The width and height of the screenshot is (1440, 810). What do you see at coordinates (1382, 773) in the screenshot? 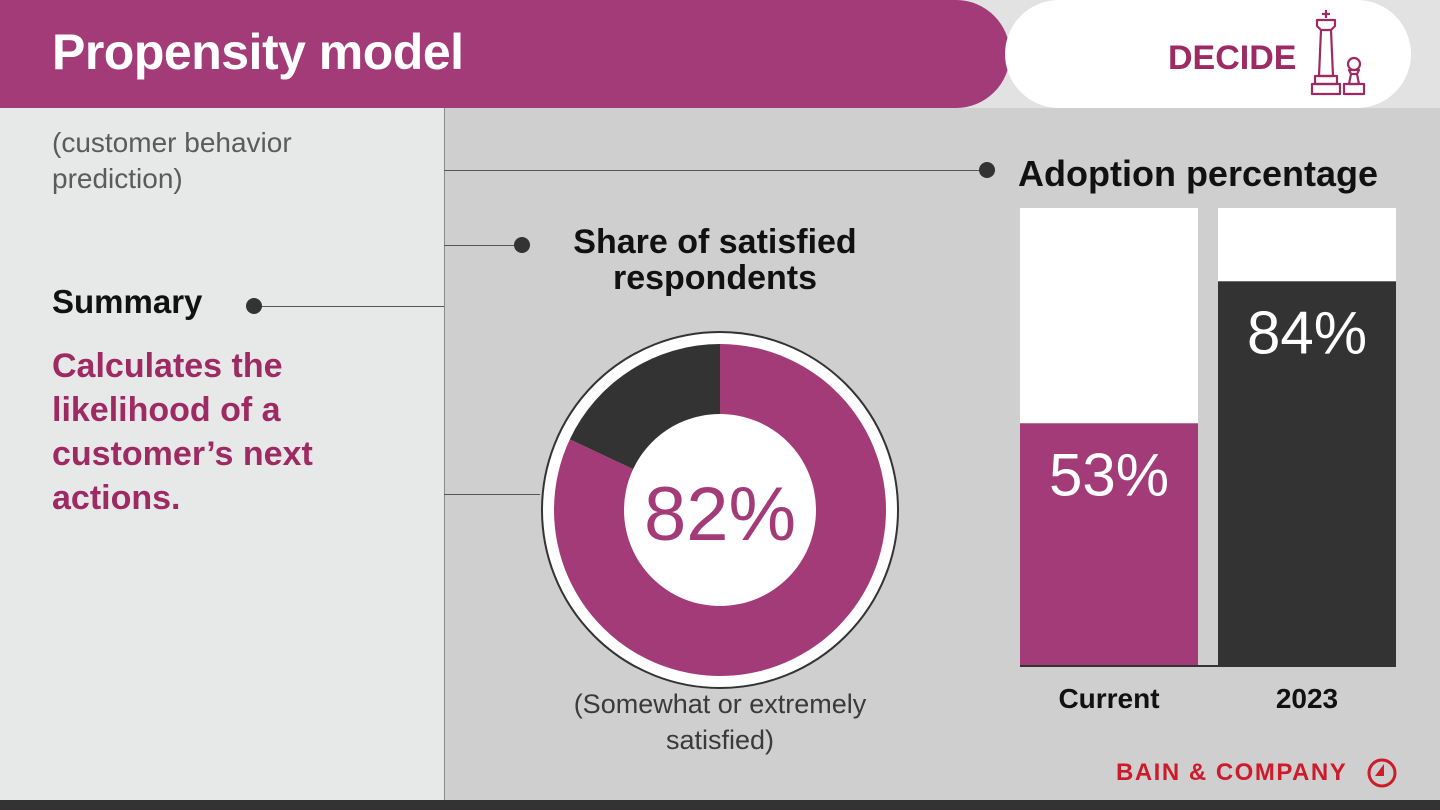
I see `brand-mark-icon` at bounding box center [1382, 773].